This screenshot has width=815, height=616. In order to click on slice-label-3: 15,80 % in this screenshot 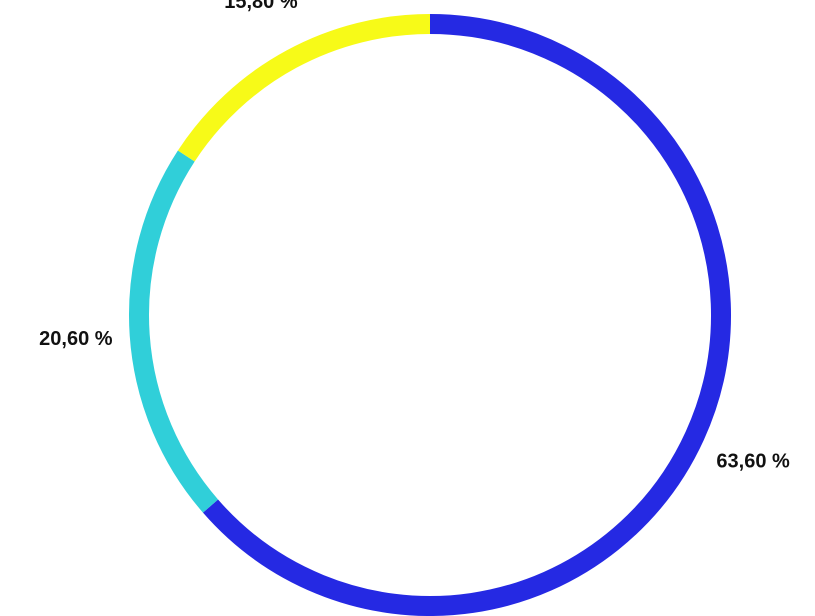, I will do `click(261, 6)`.